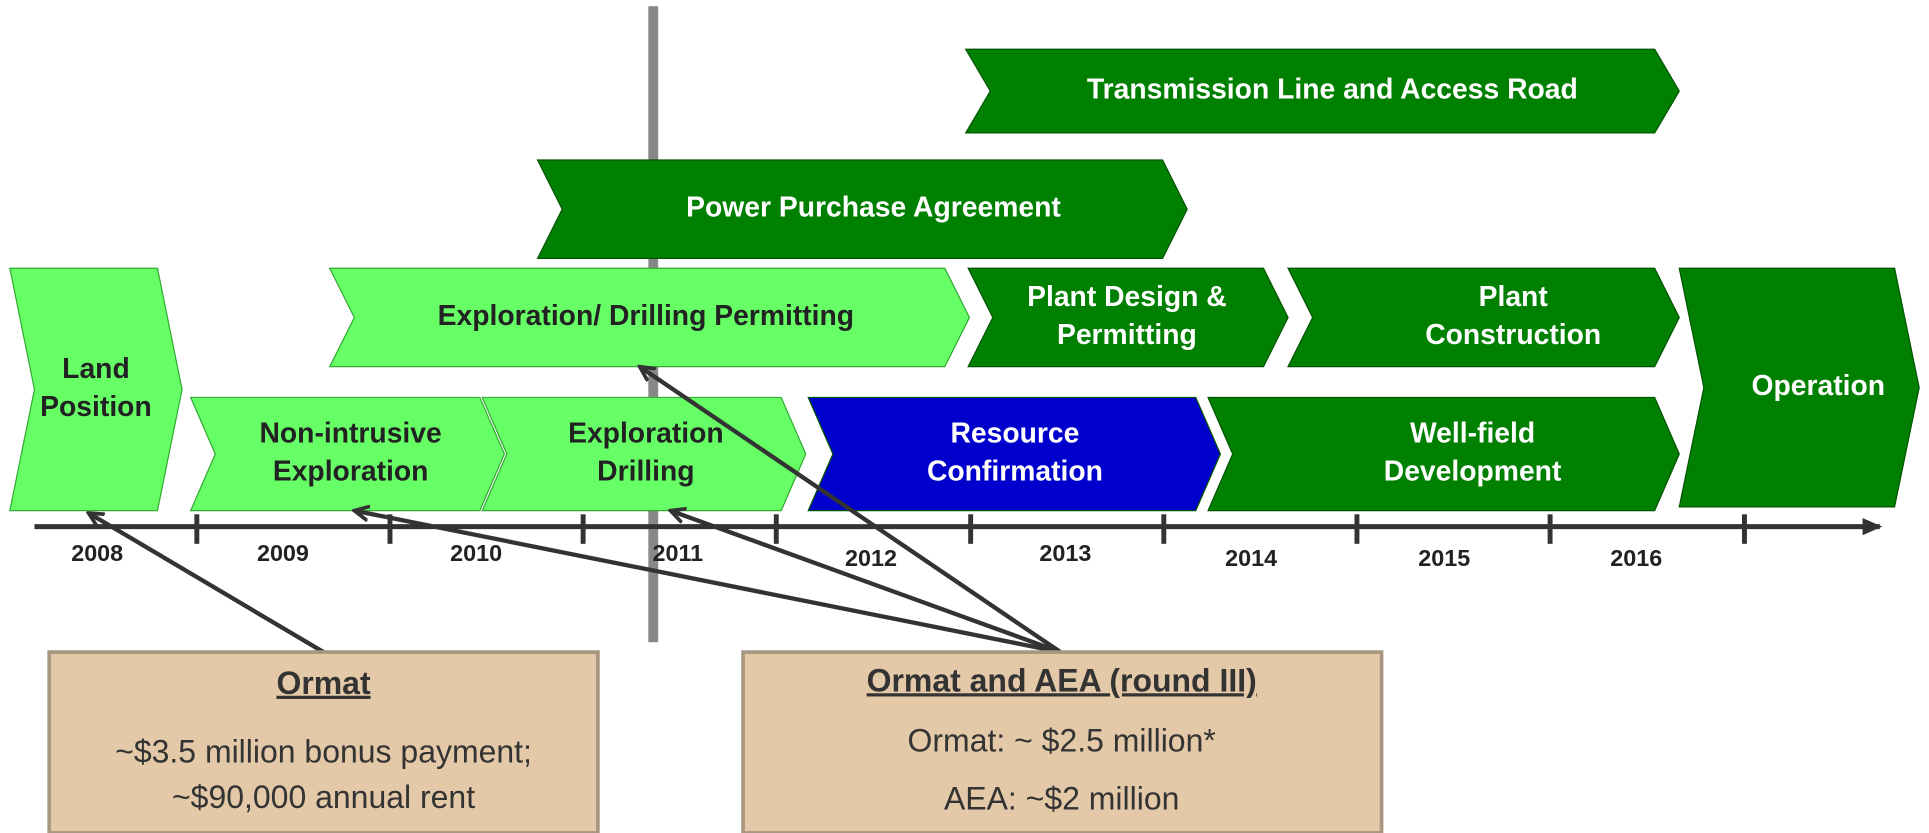 The height and width of the screenshot is (833, 1929). What do you see at coordinates (323, 797) in the screenshot?
I see `box-line: ~$90,000 annual rent` at bounding box center [323, 797].